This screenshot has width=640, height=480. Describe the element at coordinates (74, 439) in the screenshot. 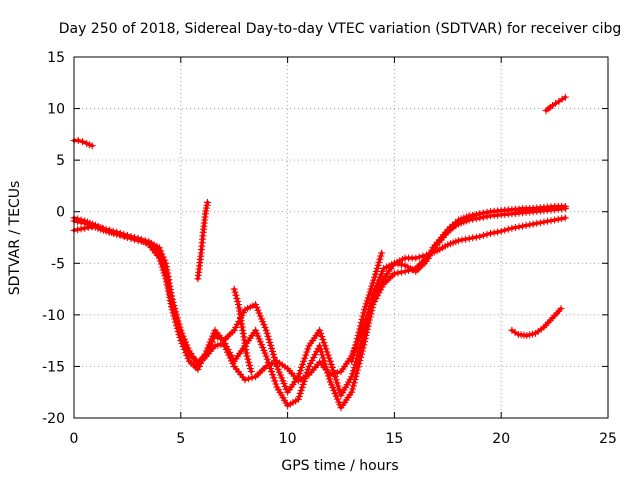

I see `x-tick-label-0: 0` at that location.